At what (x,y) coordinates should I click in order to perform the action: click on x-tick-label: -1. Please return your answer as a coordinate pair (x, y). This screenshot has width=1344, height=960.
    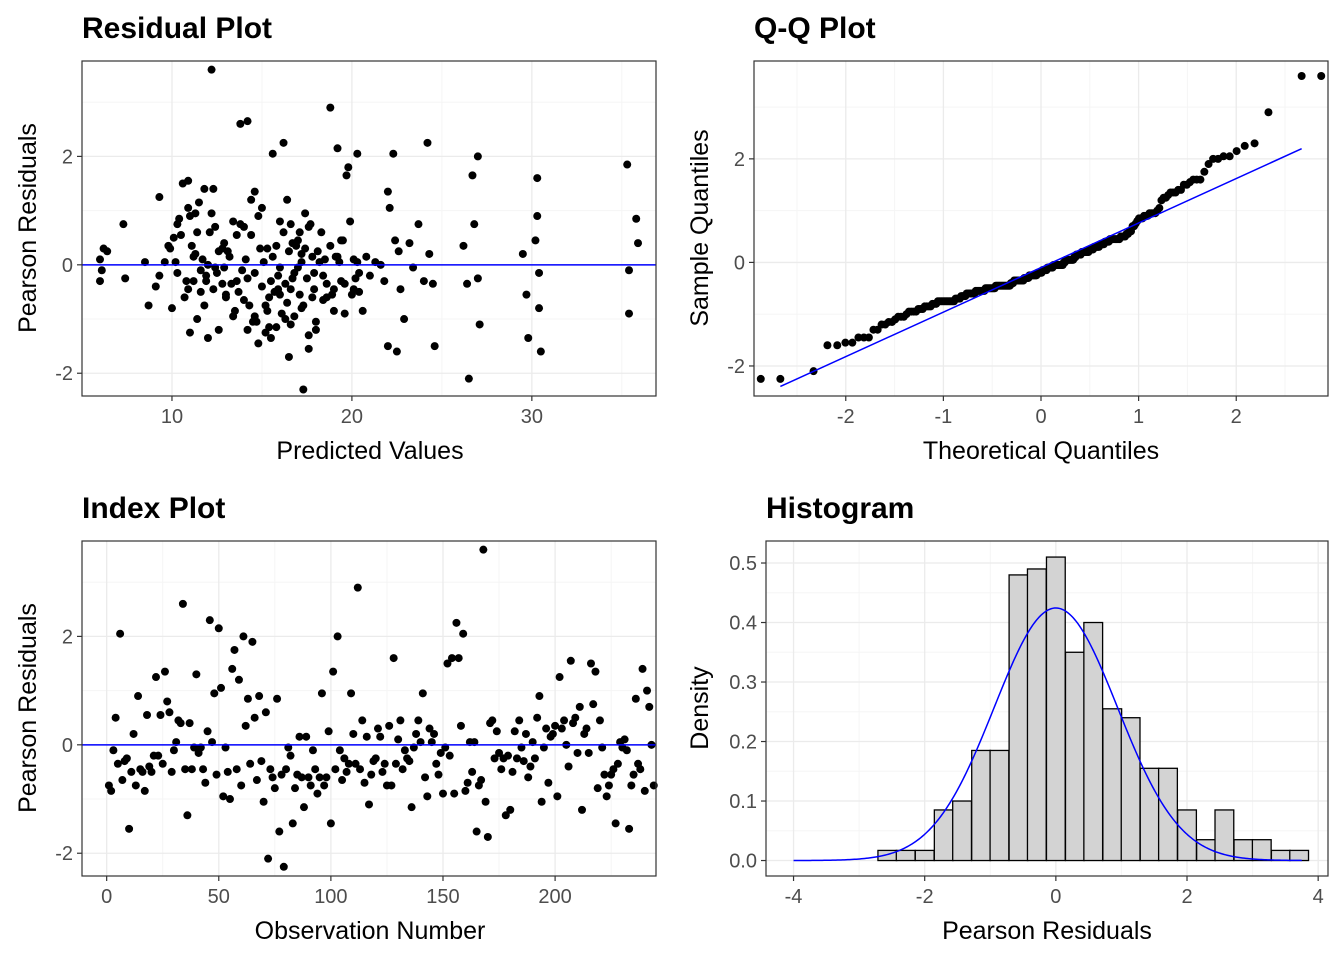
    Looking at the image, I should click on (943, 417).